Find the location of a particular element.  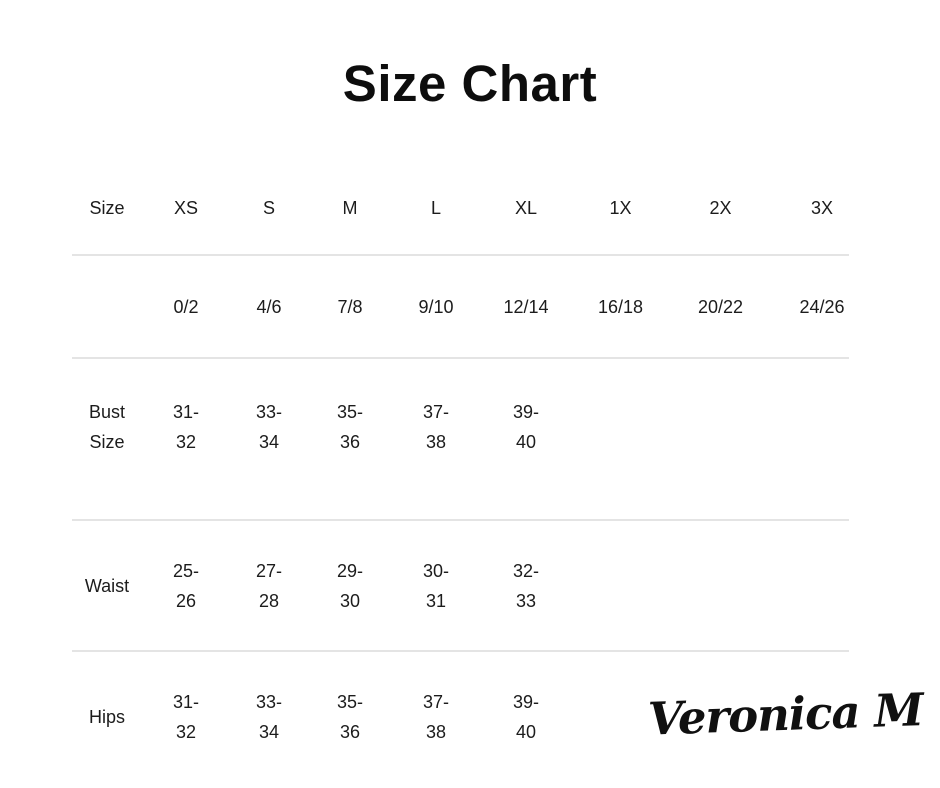

waist-cell: 27- 28 is located at coordinates (268, 585).